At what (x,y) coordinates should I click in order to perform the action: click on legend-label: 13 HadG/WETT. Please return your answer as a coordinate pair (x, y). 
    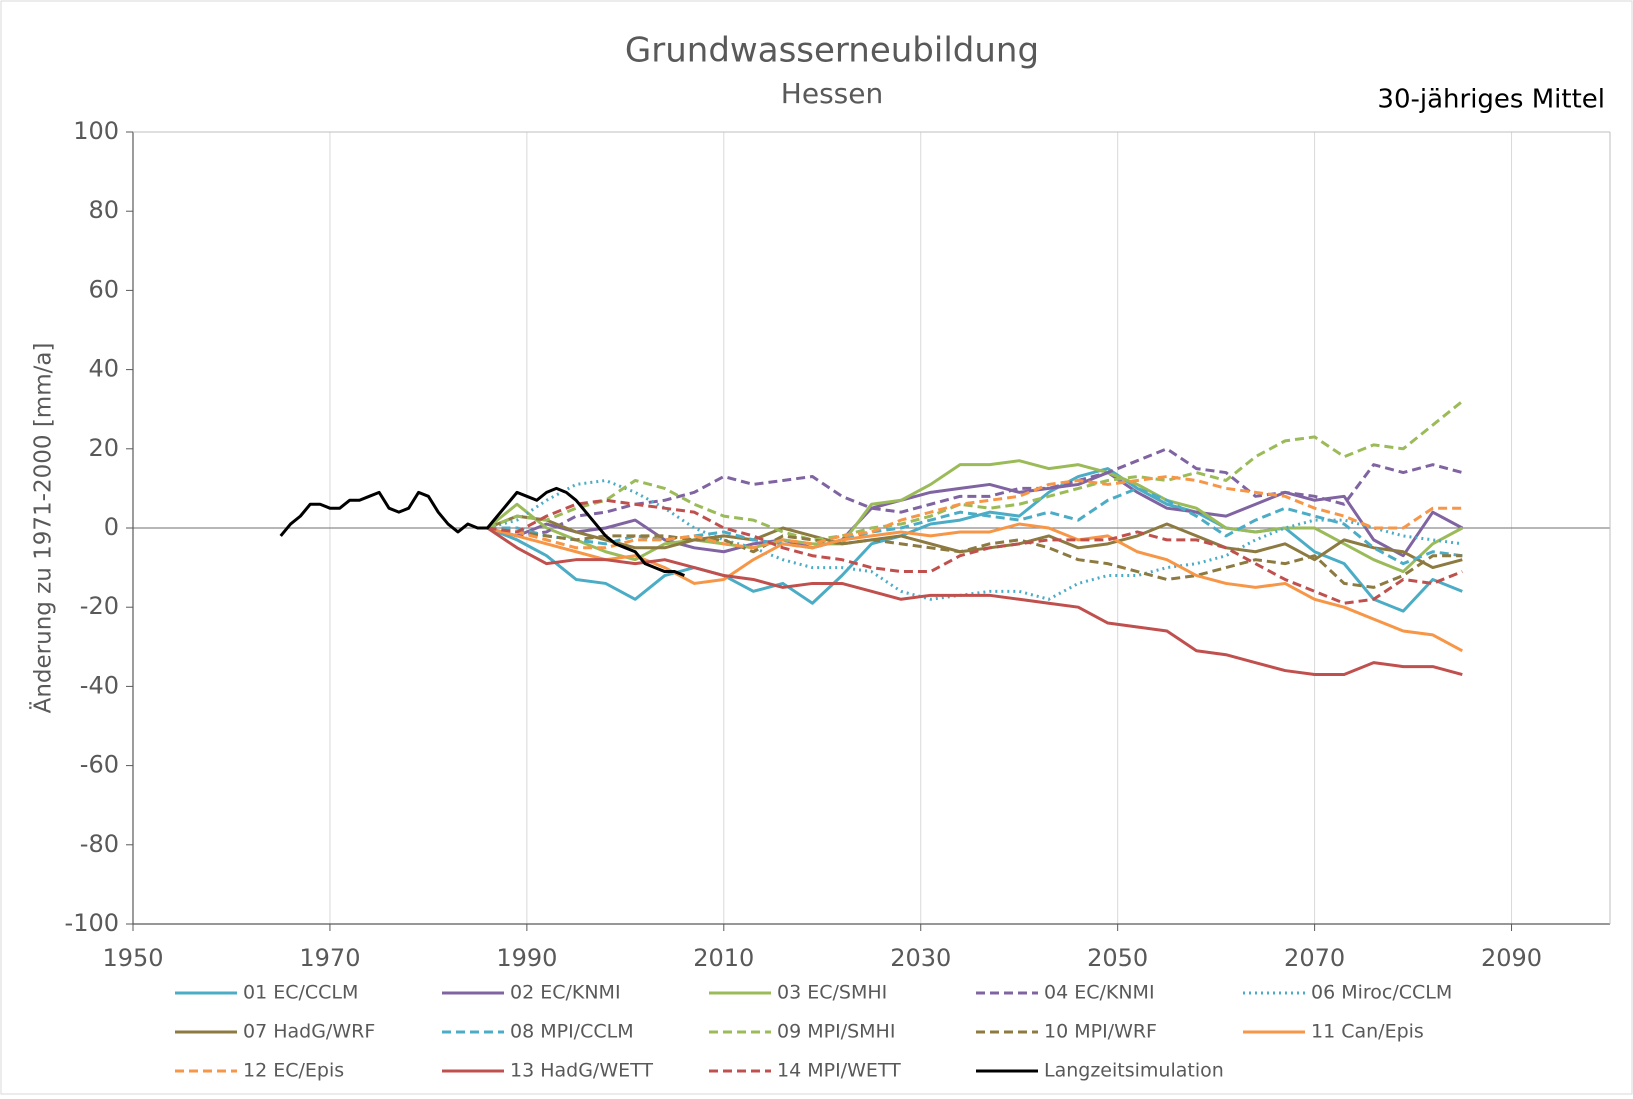
    Looking at the image, I should click on (581, 1071).